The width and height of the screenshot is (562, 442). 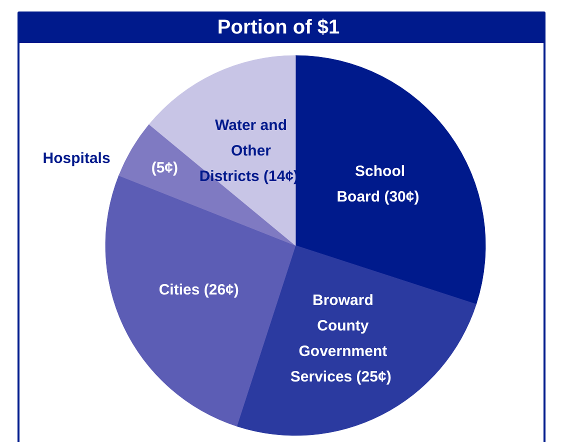 What do you see at coordinates (198, 289) in the screenshot?
I see `slice-label: Cities (26¢)` at bounding box center [198, 289].